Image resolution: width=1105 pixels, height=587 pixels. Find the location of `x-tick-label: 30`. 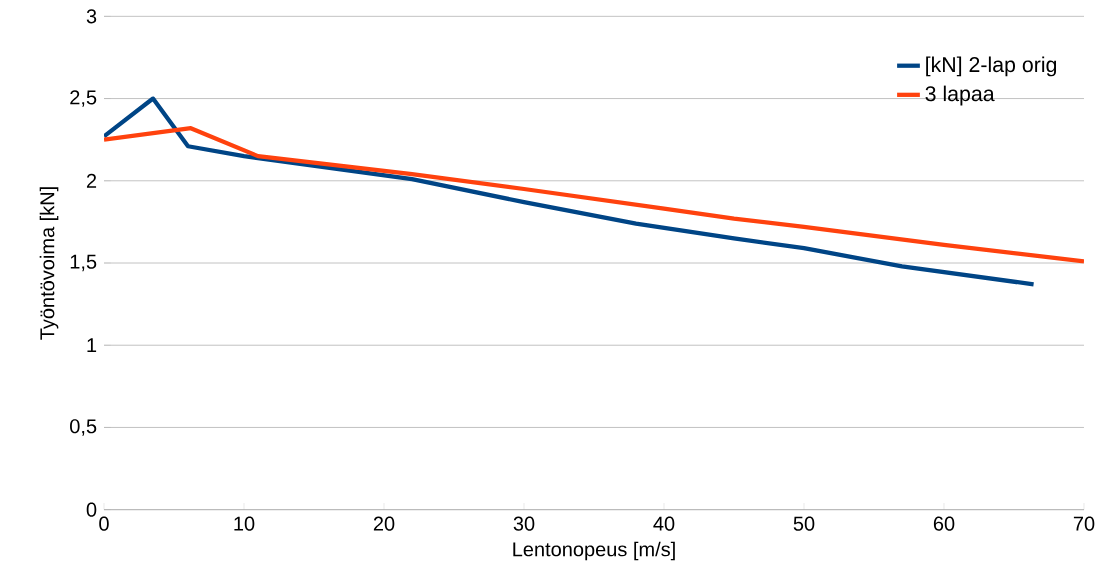

x-tick-label: 30 is located at coordinates (524, 523).